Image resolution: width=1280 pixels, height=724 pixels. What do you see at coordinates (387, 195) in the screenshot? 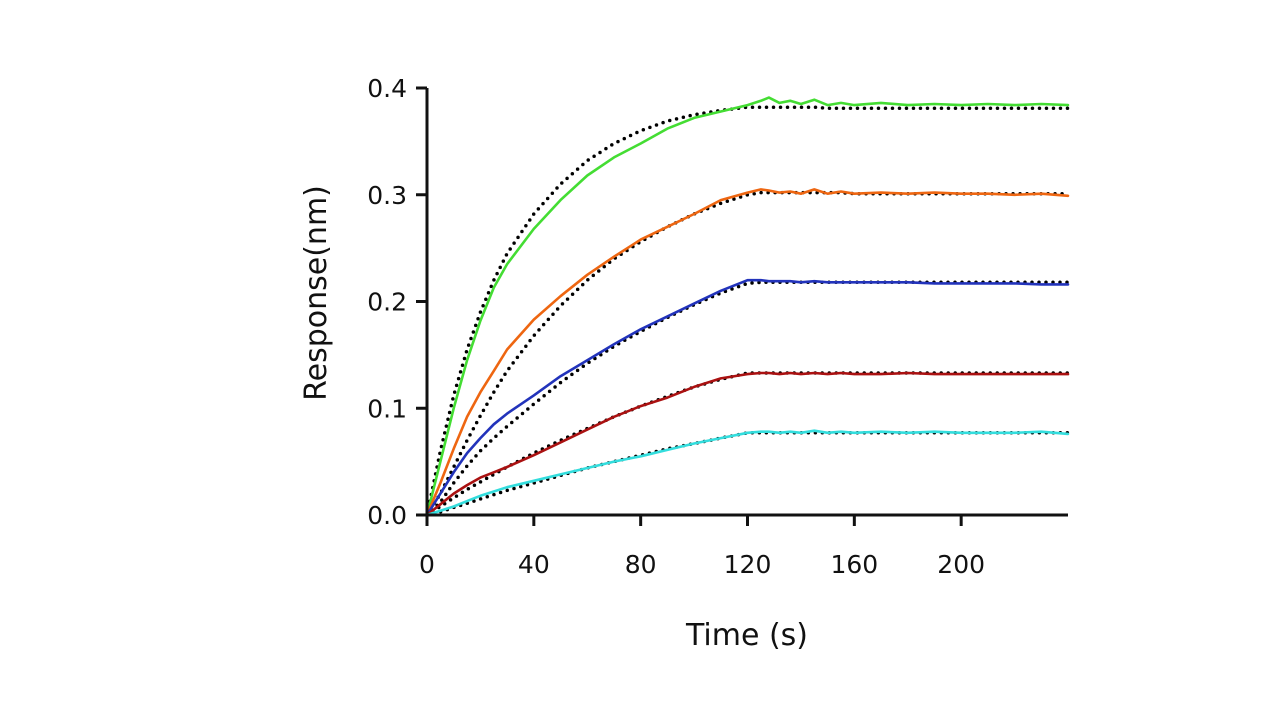
I see `y-tick-label: 0.3` at bounding box center [387, 195].